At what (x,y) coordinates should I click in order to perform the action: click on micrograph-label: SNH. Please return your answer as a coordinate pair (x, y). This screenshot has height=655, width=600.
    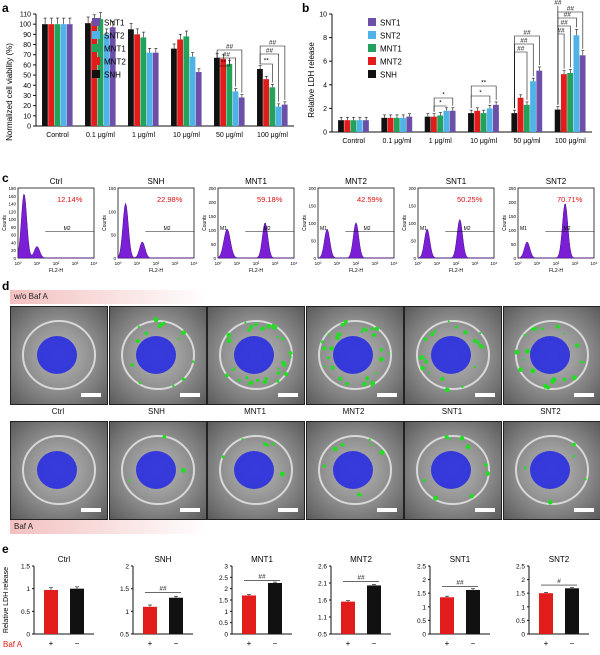
    Looking at the image, I should click on (157, 411).